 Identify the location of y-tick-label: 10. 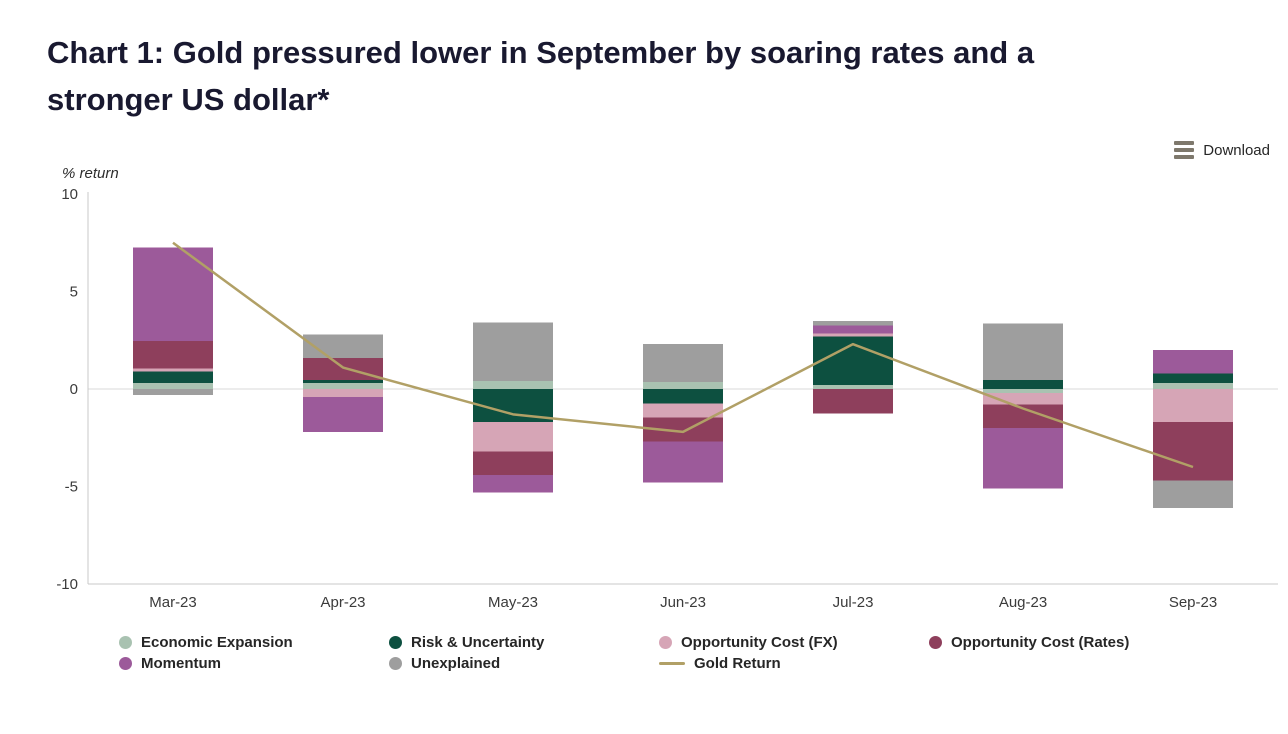
(69, 194).